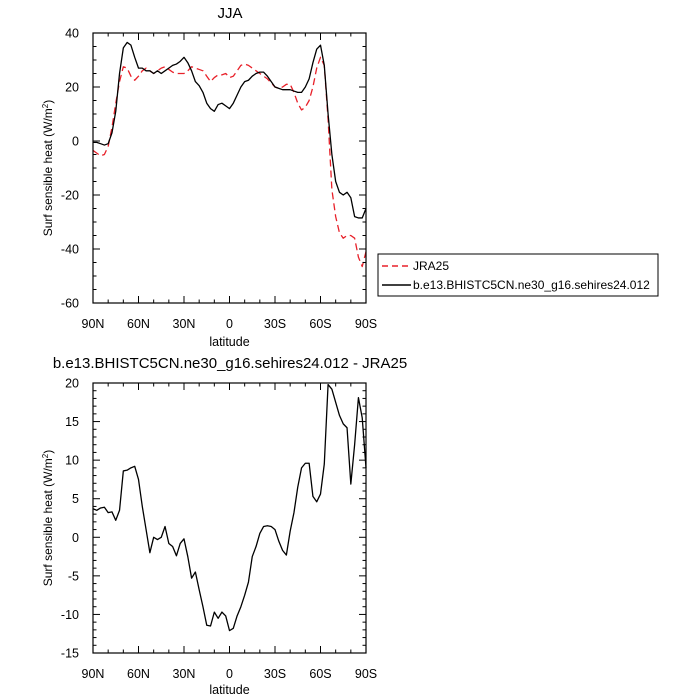 The height and width of the screenshot is (700, 700). What do you see at coordinates (229, 13) in the screenshot?
I see `chart-title: JJA` at bounding box center [229, 13].